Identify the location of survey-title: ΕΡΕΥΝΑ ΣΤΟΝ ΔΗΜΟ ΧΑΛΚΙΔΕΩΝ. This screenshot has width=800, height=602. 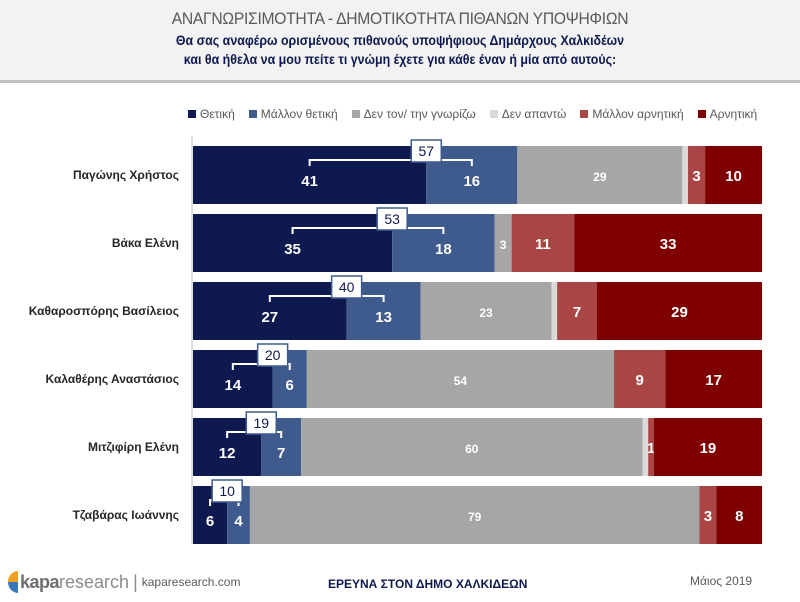
(428, 584).